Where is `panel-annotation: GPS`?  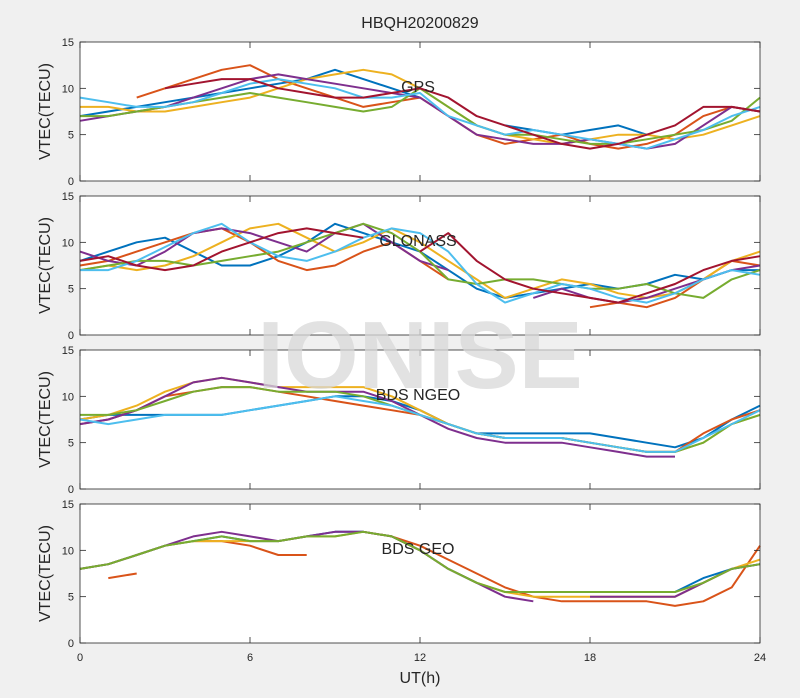 panel-annotation: GPS is located at coordinates (418, 87).